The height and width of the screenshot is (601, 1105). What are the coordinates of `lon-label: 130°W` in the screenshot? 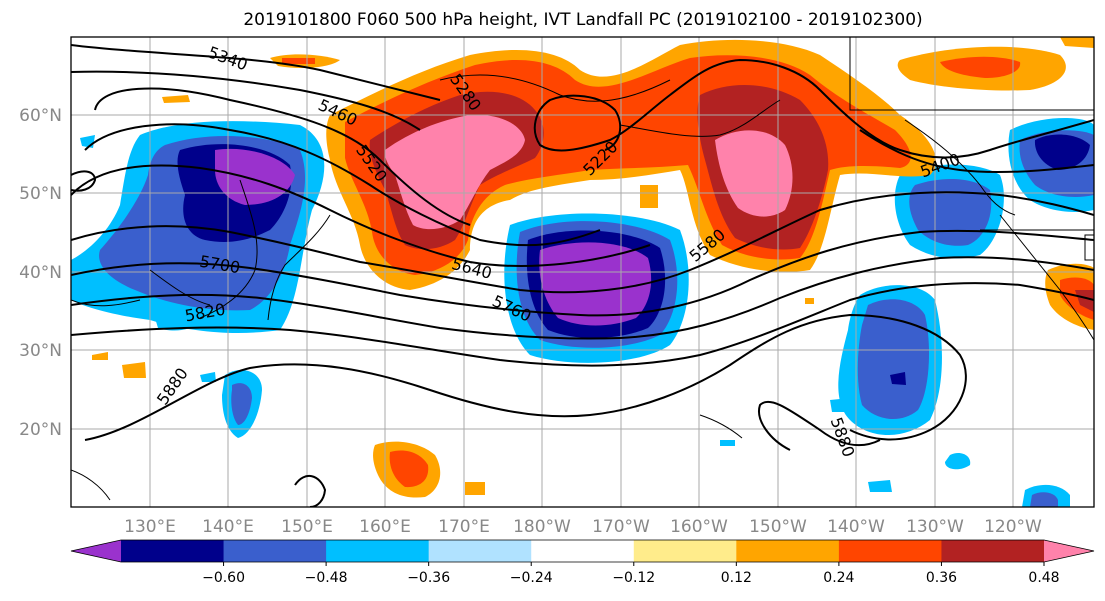 It's located at (935, 527).